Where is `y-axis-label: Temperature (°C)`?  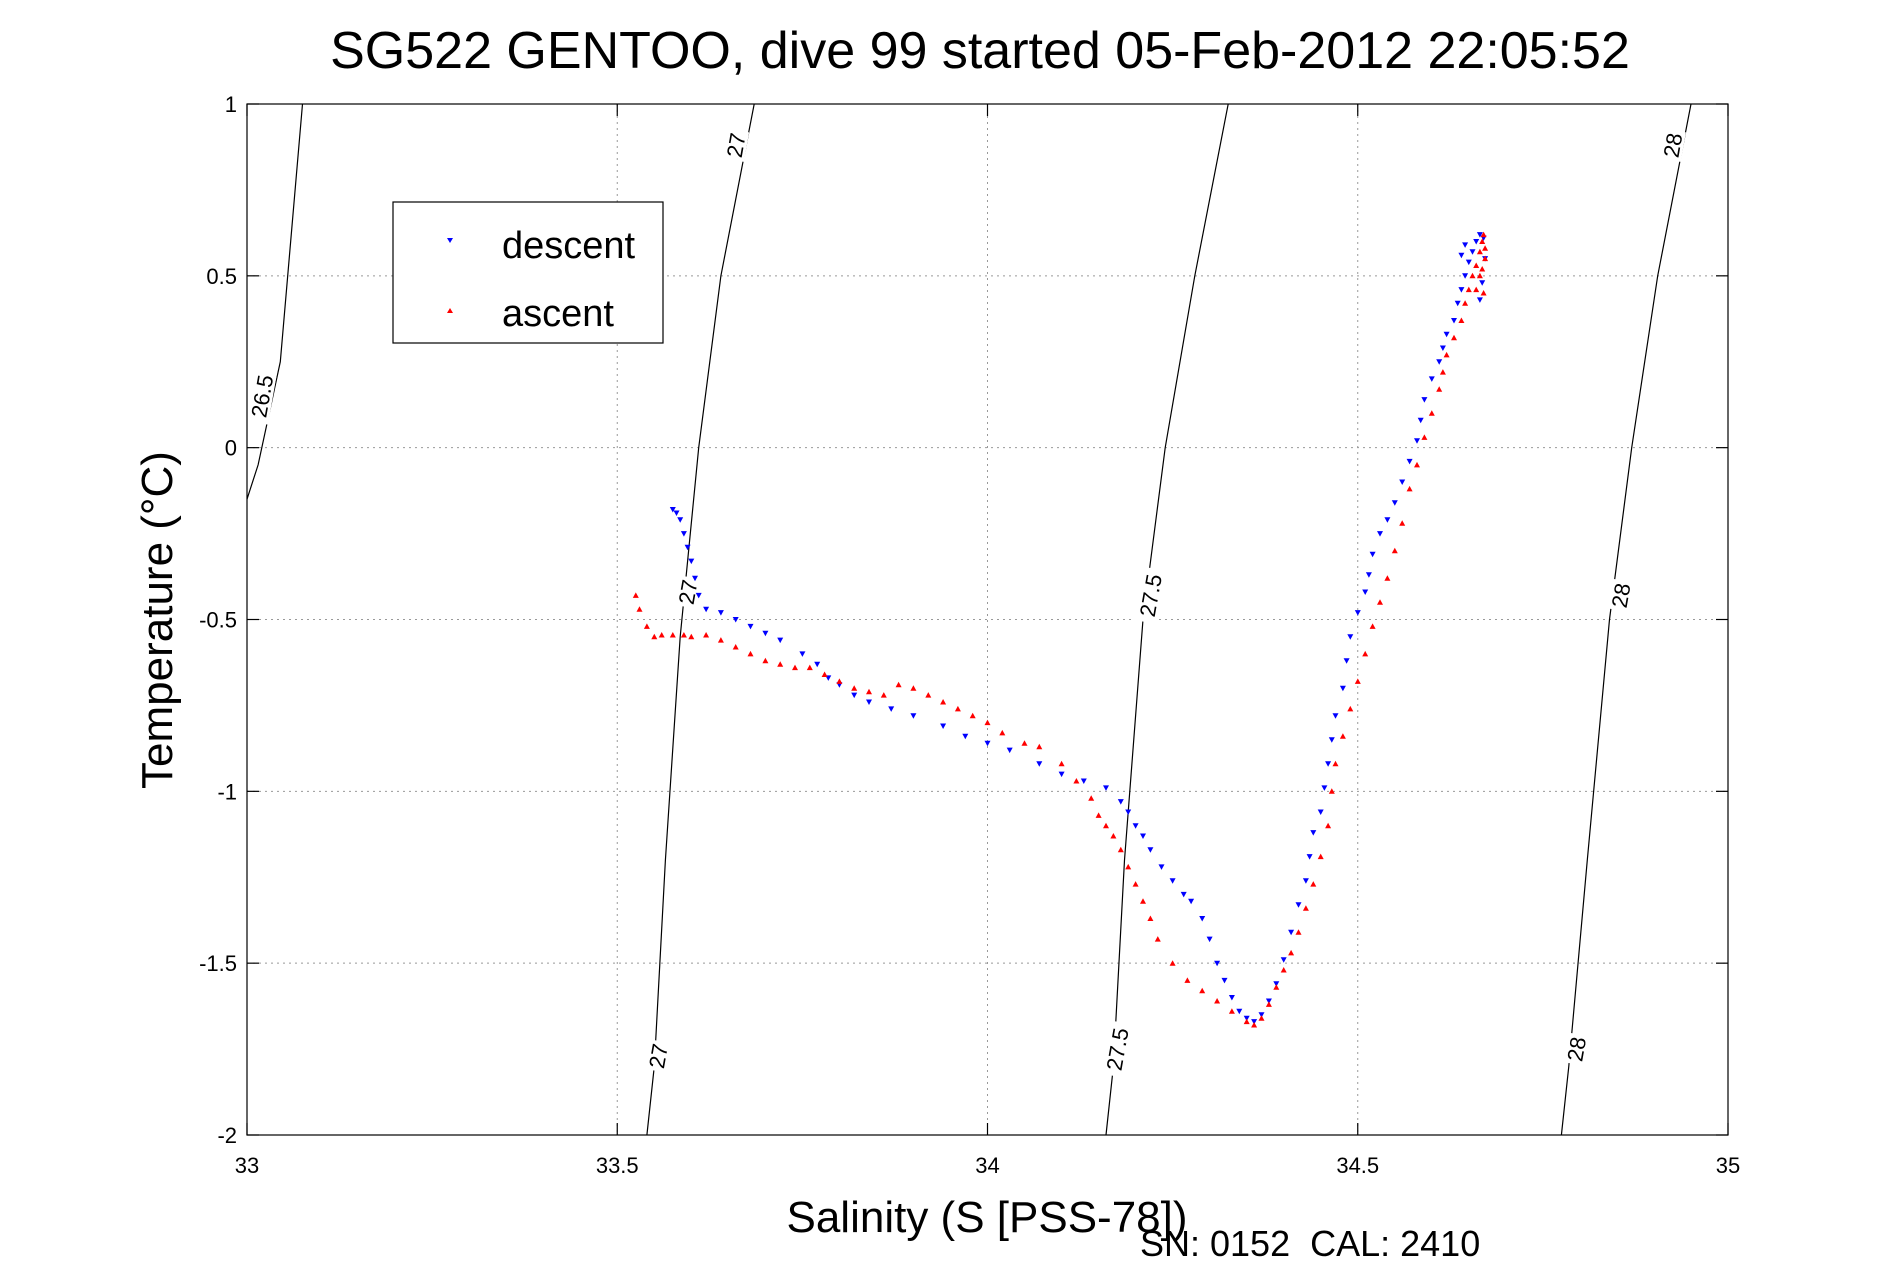
y-axis-label: Temperature (°C) is located at coordinates (157, 620).